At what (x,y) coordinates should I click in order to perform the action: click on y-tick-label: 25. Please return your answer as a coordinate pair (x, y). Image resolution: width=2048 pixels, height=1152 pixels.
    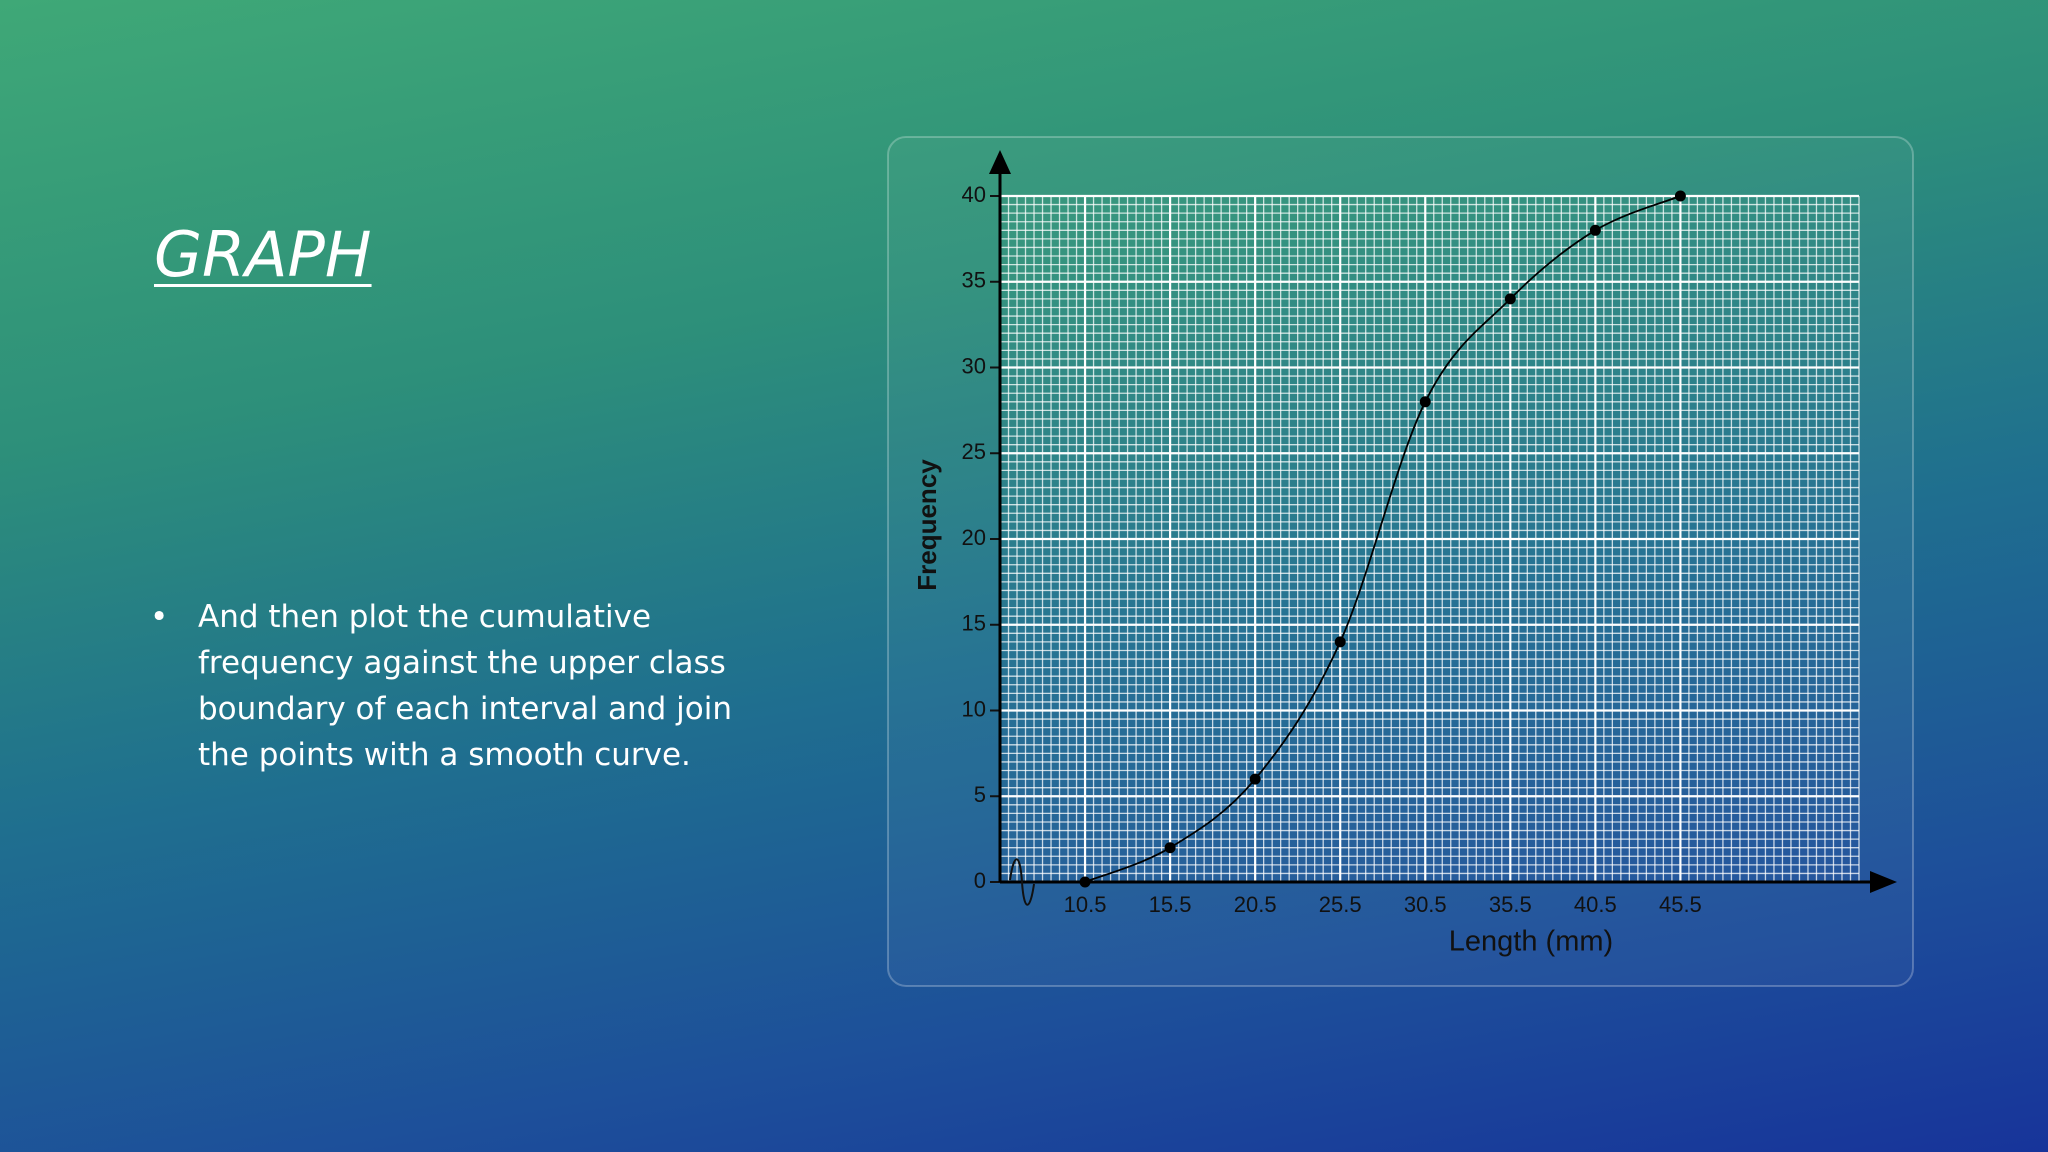
    Looking at the image, I should click on (974, 451).